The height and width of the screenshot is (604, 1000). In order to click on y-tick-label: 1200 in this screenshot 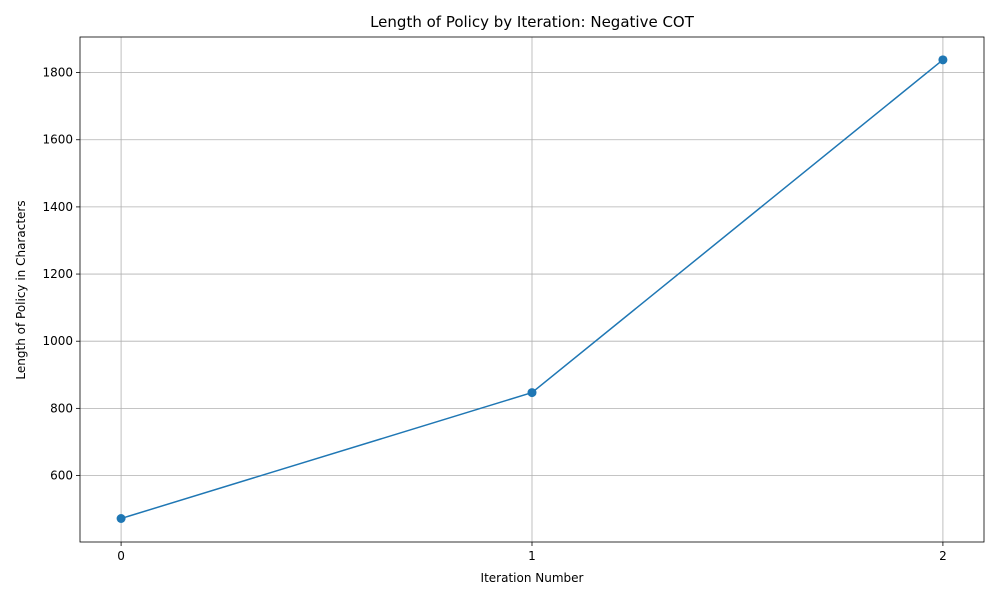, I will do `click(57, 274)`.